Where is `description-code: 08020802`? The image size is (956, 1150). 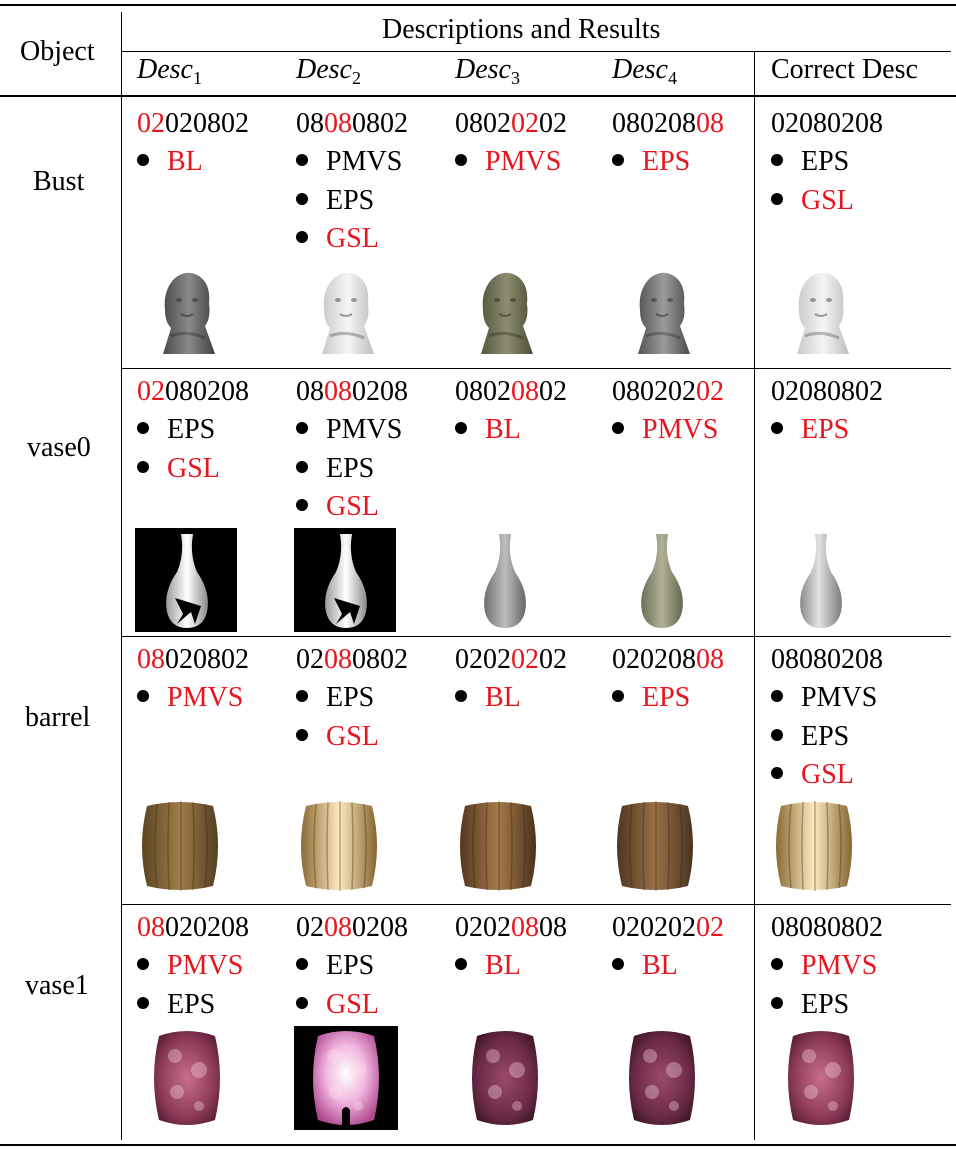 description-code: 08020802 is located at coordinates (193, 660).